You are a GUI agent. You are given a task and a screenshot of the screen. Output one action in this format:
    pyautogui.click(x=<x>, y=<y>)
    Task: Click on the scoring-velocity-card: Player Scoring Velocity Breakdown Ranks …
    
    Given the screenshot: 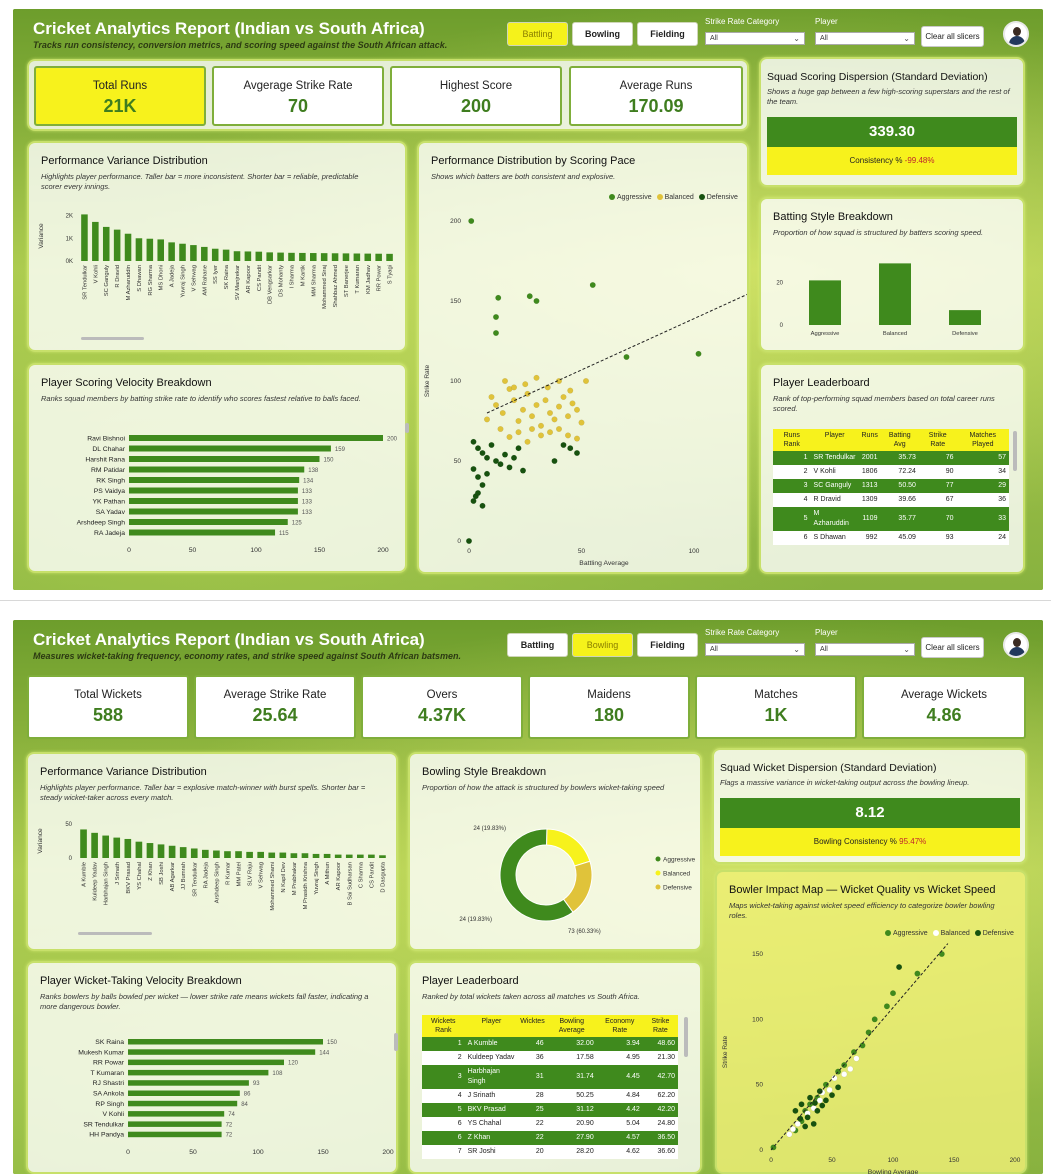 What is the action you would take?
    pyautogui.click(x=218, y=468)
    